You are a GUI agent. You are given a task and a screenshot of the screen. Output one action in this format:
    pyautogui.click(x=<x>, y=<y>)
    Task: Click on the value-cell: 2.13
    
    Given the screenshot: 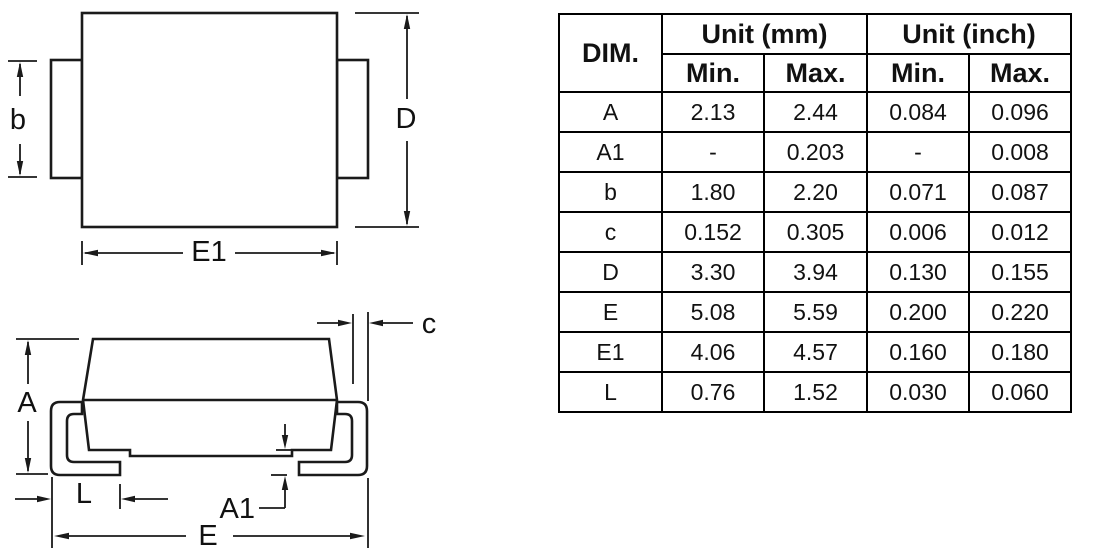 What is the action you would take?
    pyautogui.click(x=713, y=112)
    